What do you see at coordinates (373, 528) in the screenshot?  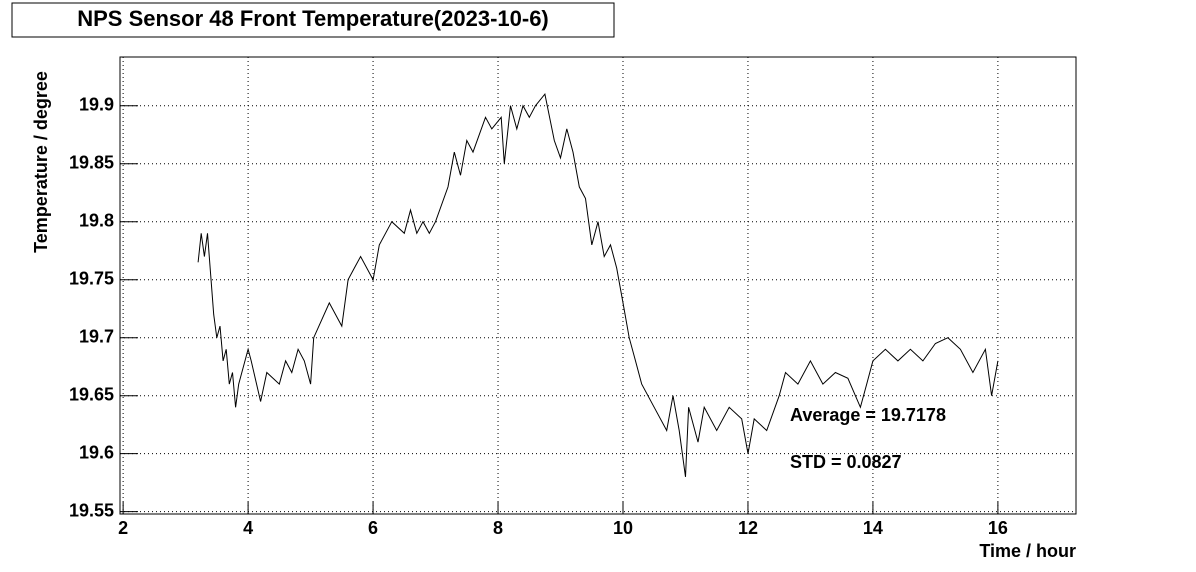 I see `x-tick-label: 6` at bounding box center [373, 528].